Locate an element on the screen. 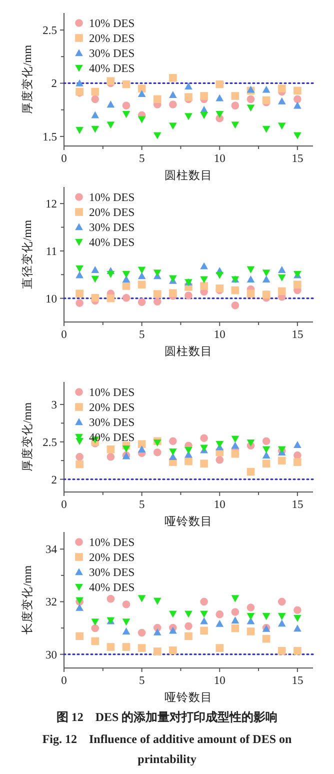 This screenshot has height=774, width=334. y-axis-title: 直径变化/mm is located at coordinates (27, 255).